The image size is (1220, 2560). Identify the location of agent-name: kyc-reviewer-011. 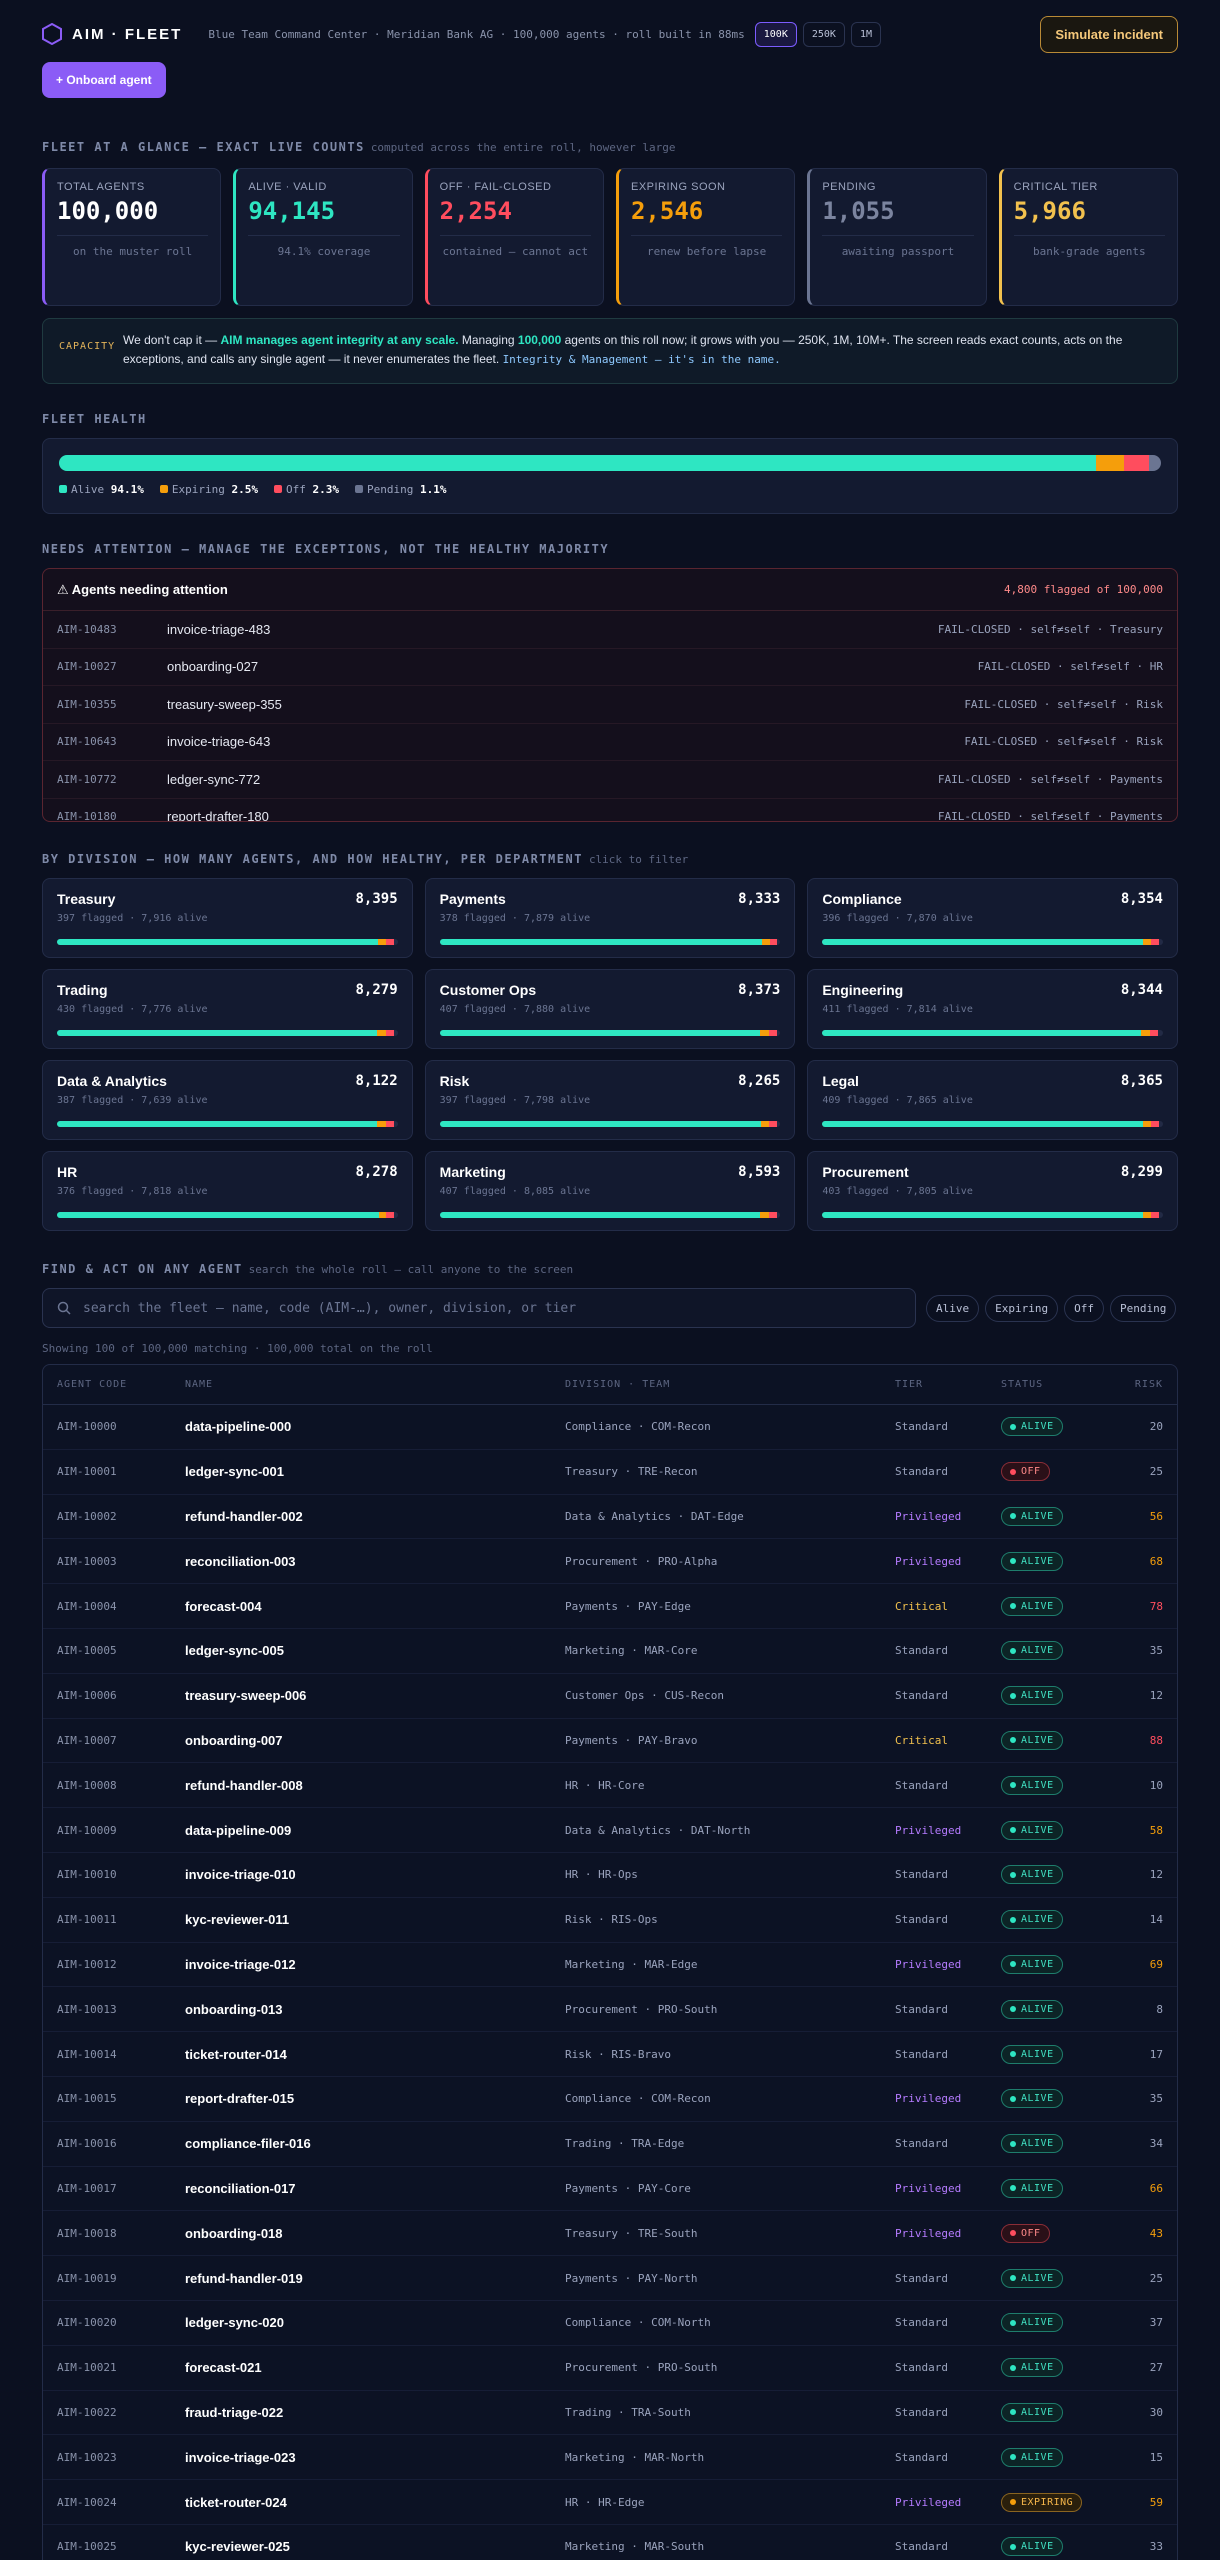
(237, 1920).